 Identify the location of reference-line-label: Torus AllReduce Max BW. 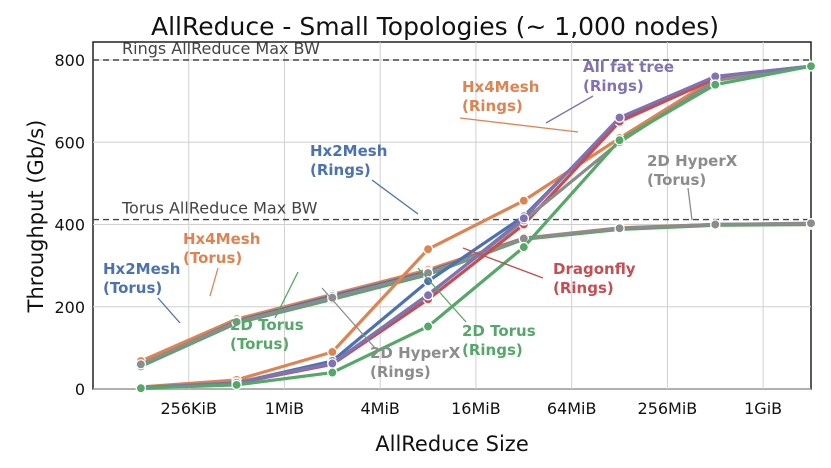
(219, 208).